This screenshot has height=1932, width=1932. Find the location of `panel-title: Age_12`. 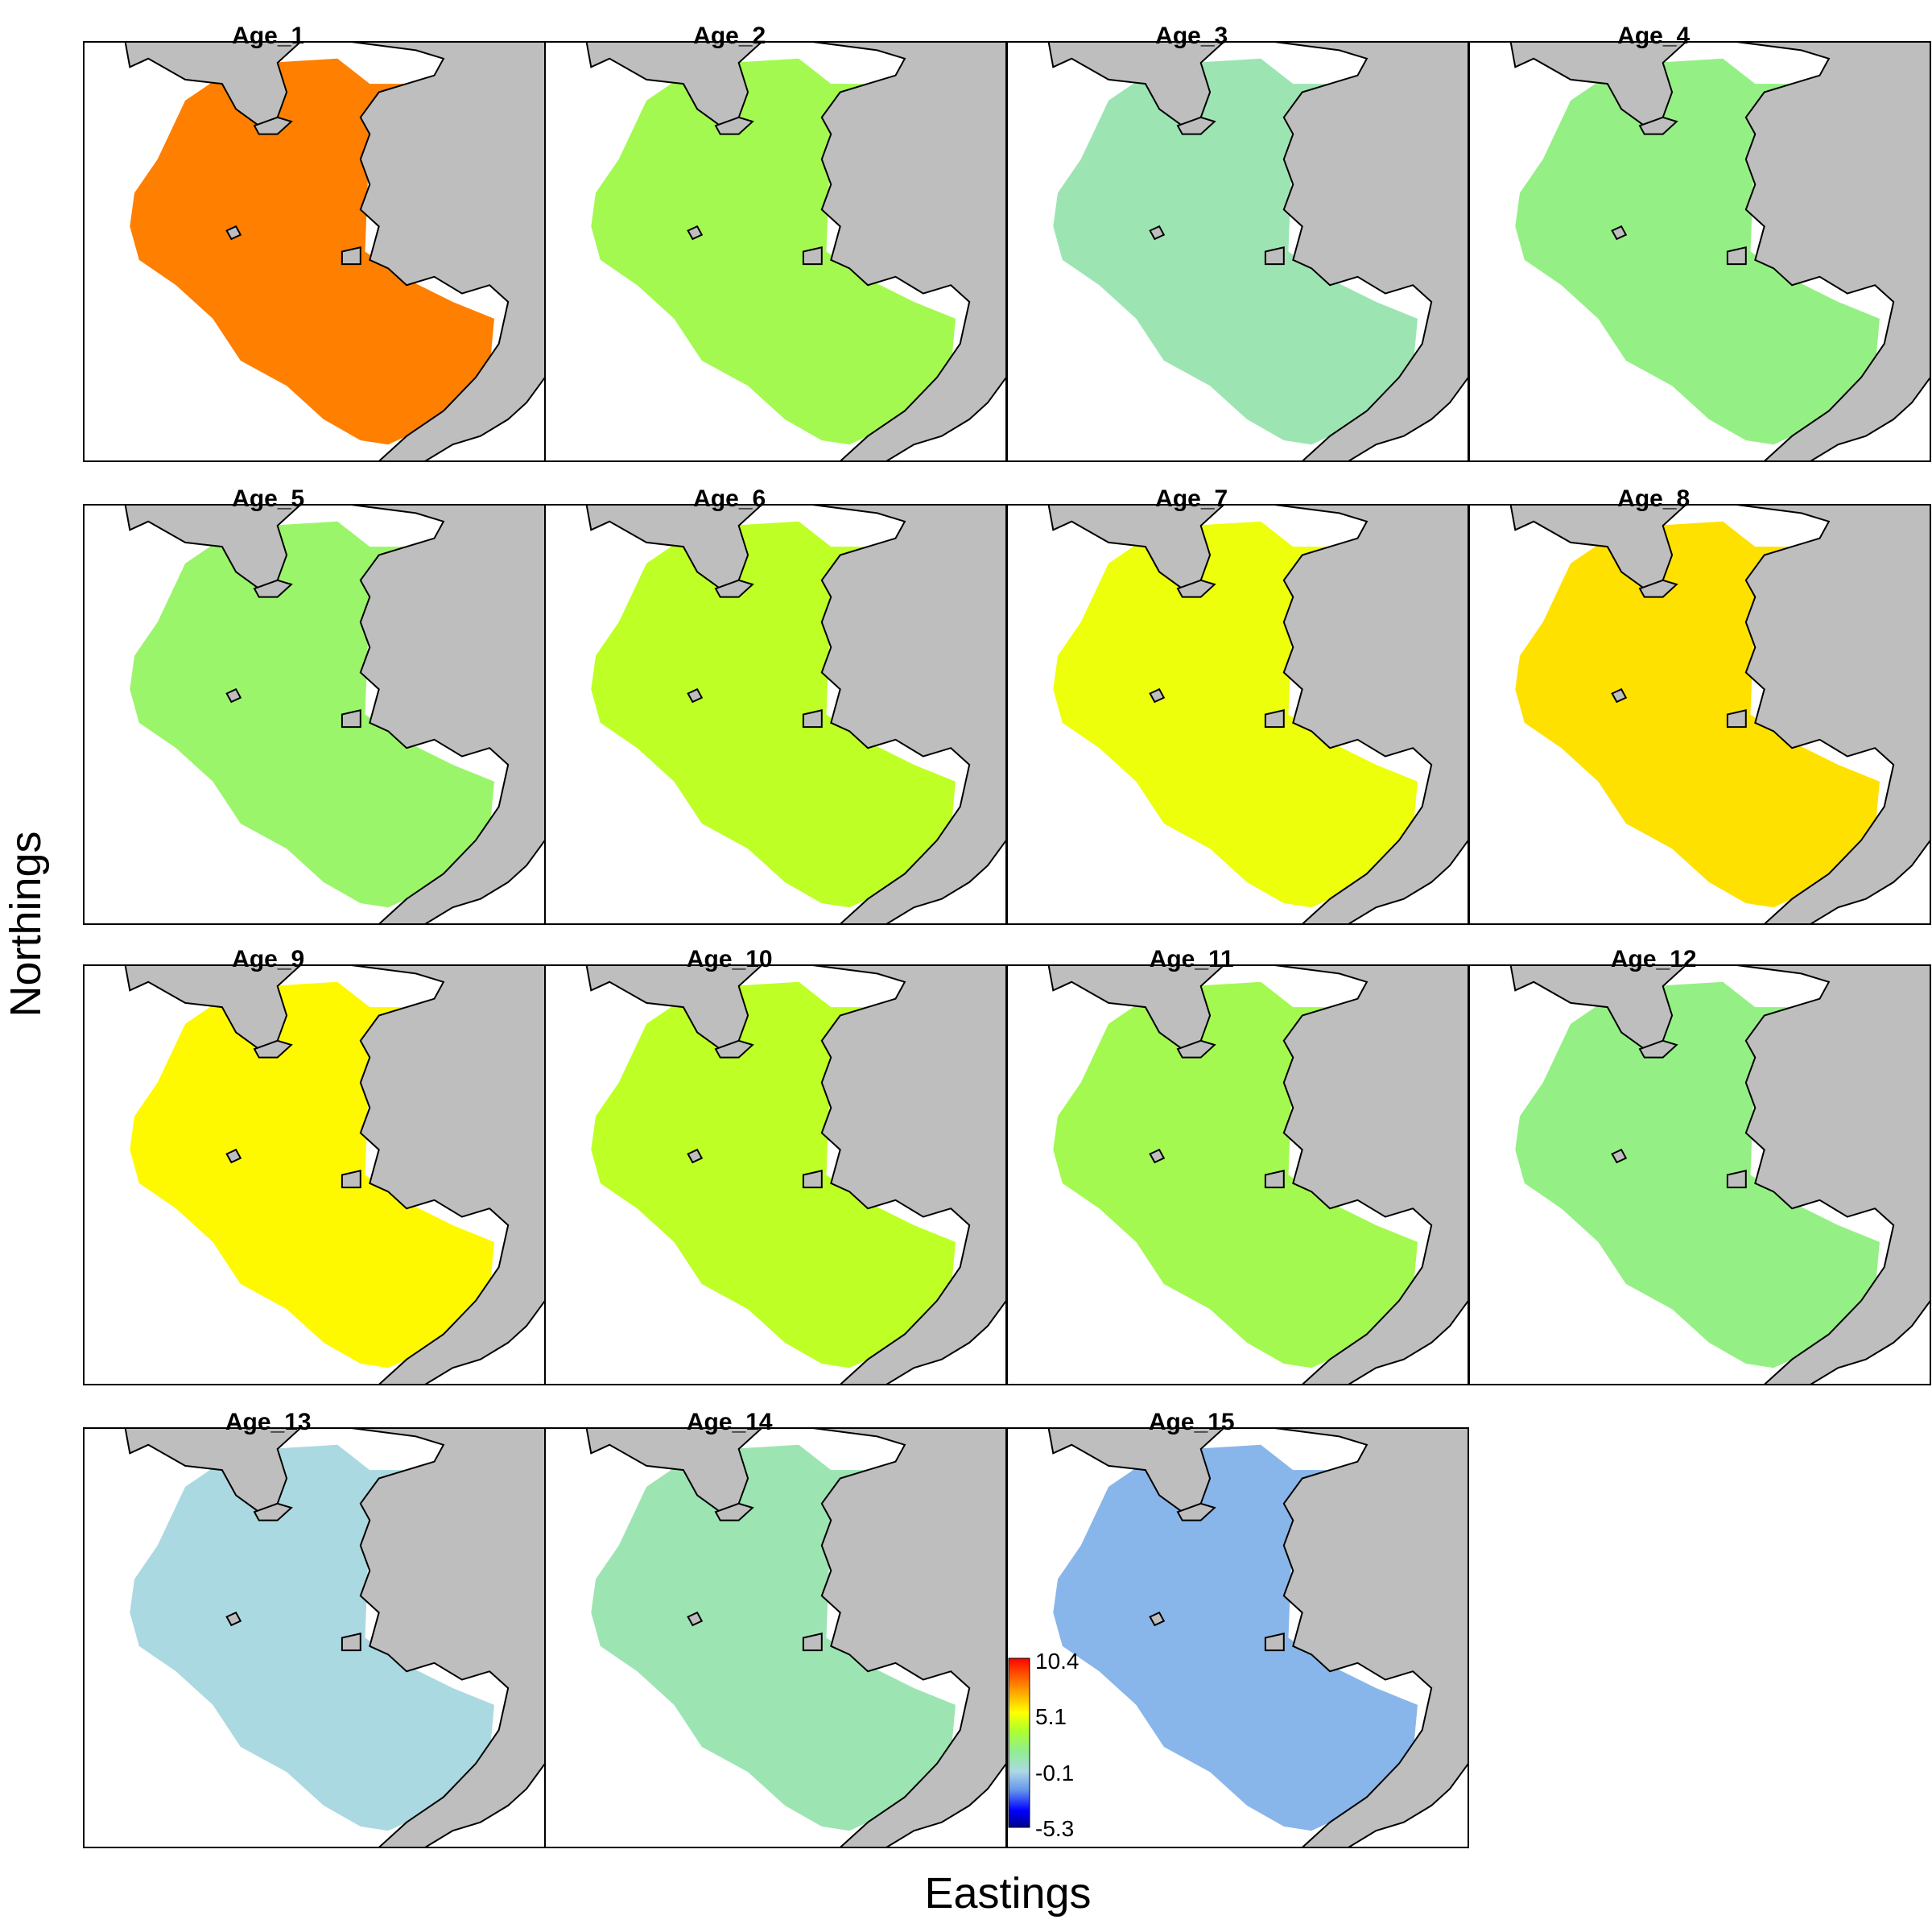

panel-title: Age_12 is located at coordinates (1654, 959).